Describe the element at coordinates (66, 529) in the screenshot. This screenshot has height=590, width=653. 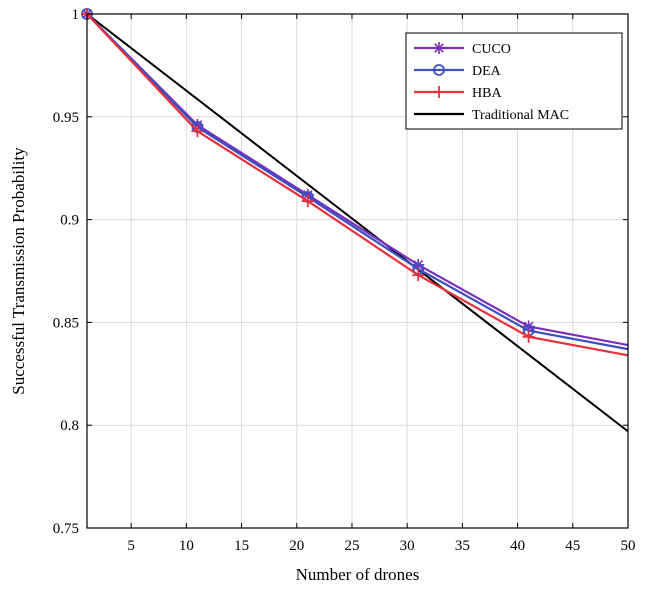
I see `y-tick-label: 0.75` at that location.